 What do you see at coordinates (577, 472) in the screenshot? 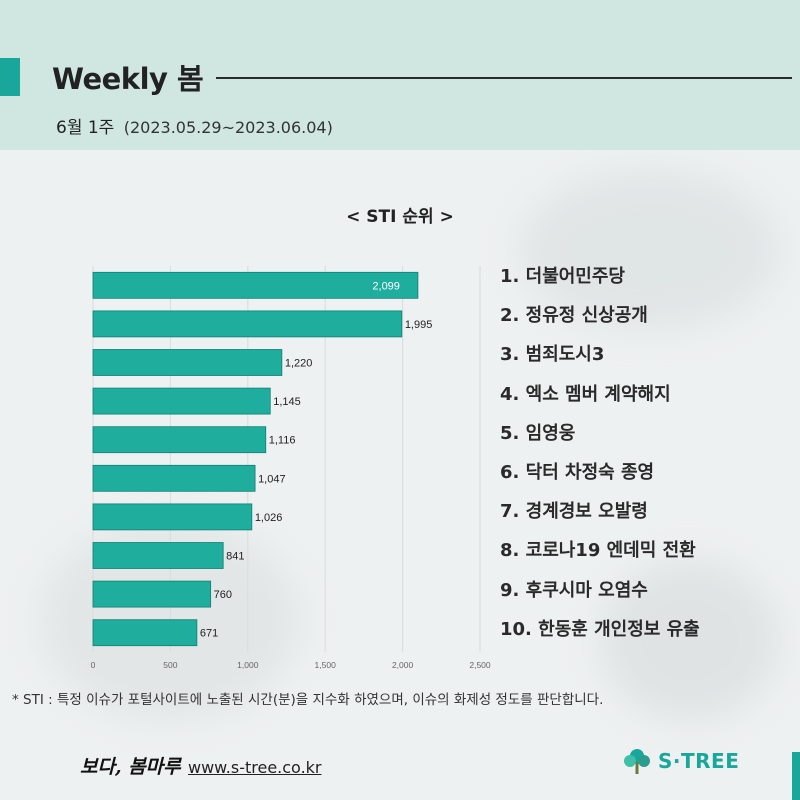
I see `ranking-item-6: 6. 닥터 차정숙 종영` at bounding box center [577, 472].